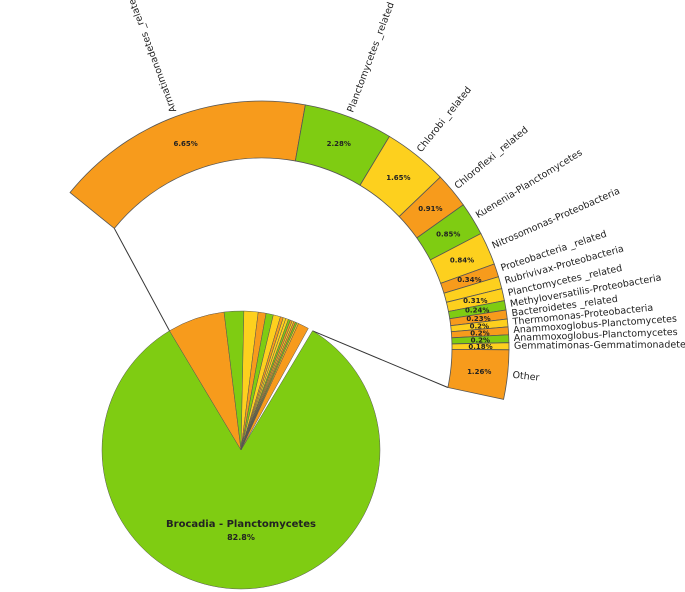 This screenshot has width=685, height=592. What do you see at coordinates (339, 144) in the screenshot?
I see `ring-value-label-1: 2.28%` at bounding box center [339, 144].